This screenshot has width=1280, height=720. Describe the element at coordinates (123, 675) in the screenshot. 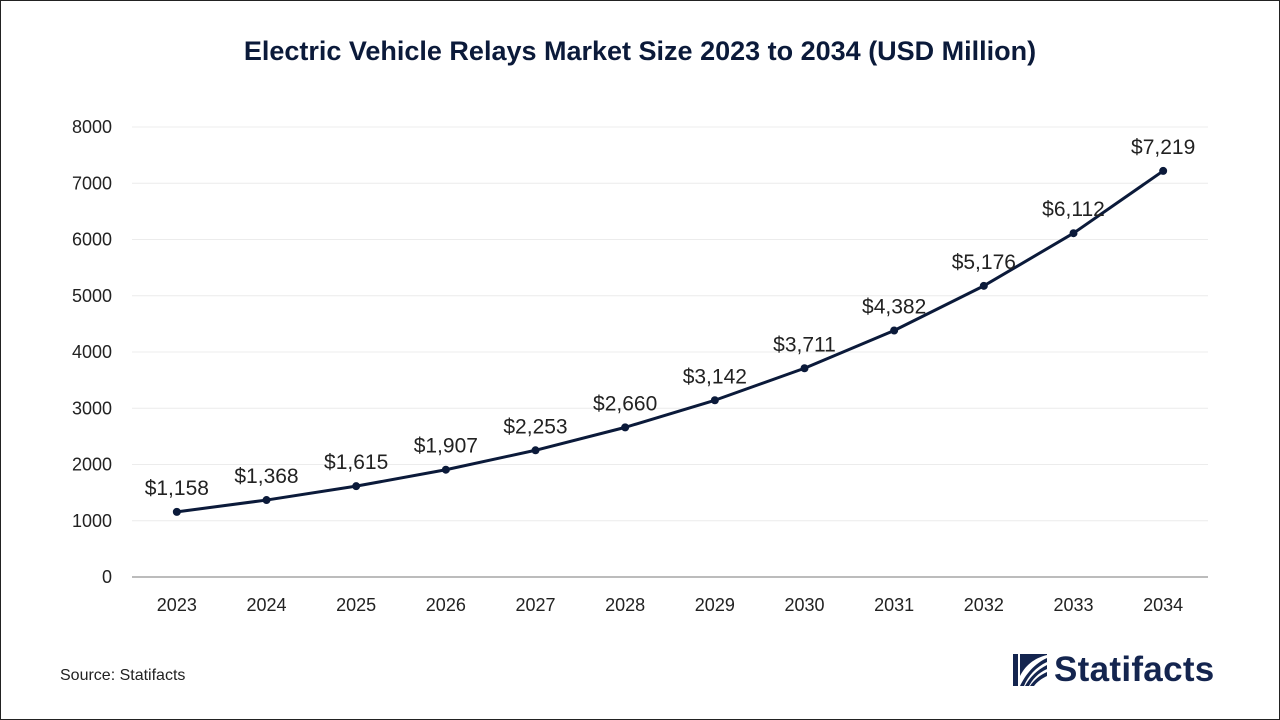

I see `source-note: Source: Statifacts` at that location.